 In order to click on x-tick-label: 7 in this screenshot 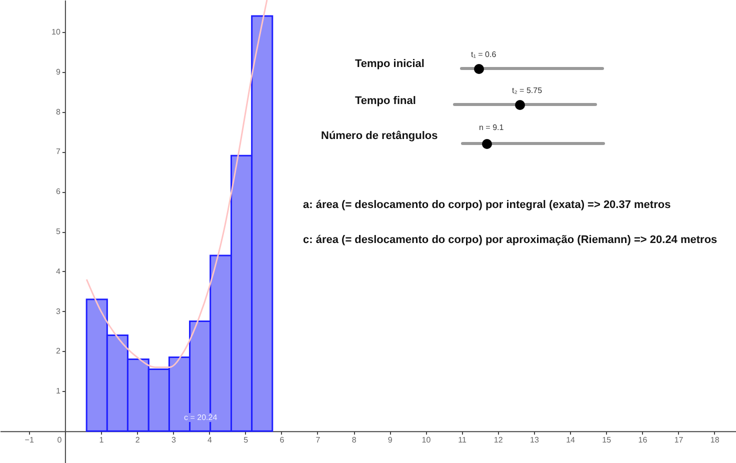, I will do `click(318, 440)`.